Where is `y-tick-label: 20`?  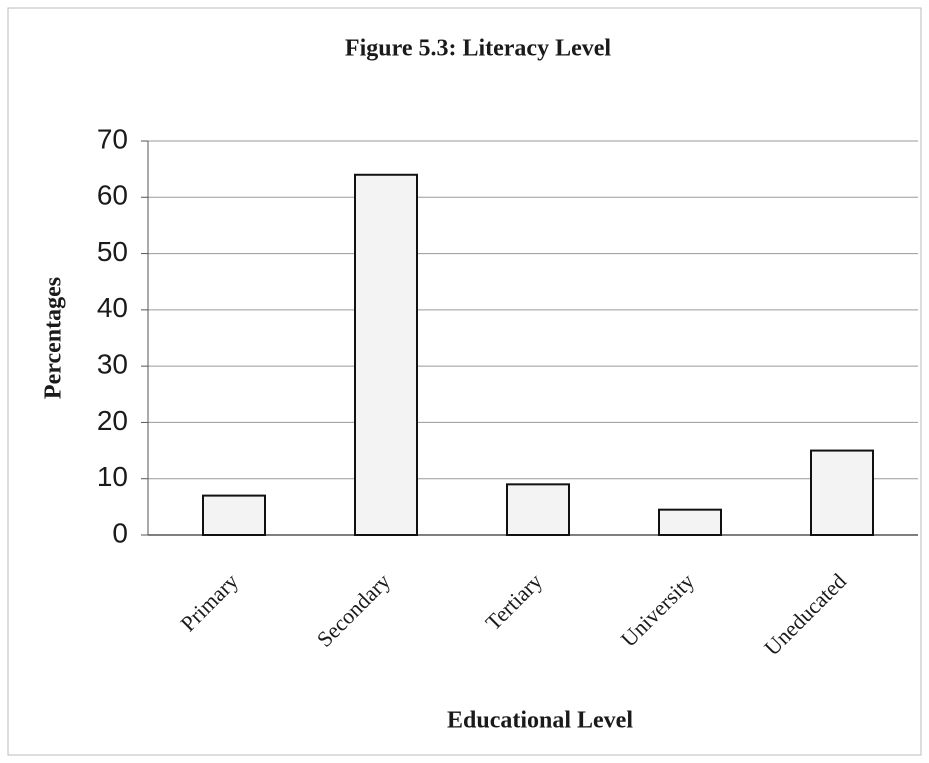 y-tick-label: 20 is located at coordinates (112, 420).